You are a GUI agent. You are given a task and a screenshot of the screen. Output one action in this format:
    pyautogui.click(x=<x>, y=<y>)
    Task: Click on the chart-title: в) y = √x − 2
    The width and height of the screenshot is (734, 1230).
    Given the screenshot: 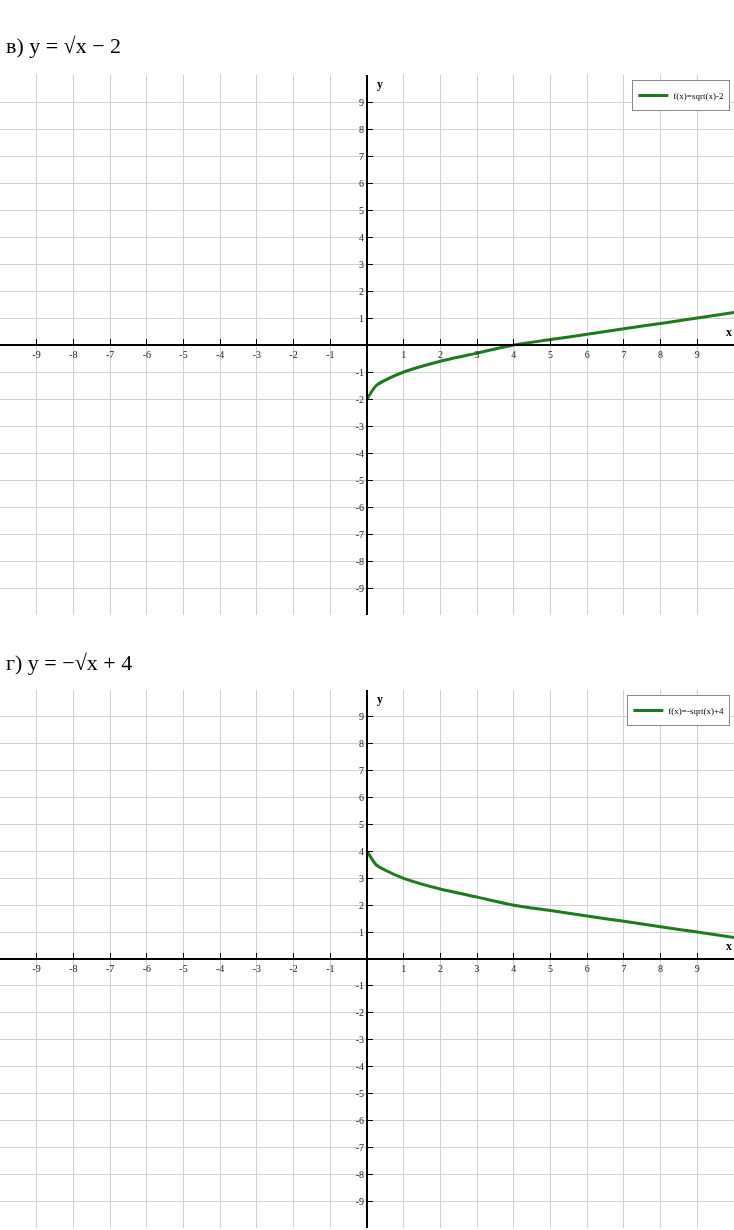 What is the action you would take?
    pyautogui.click(x=64, y=45)
    